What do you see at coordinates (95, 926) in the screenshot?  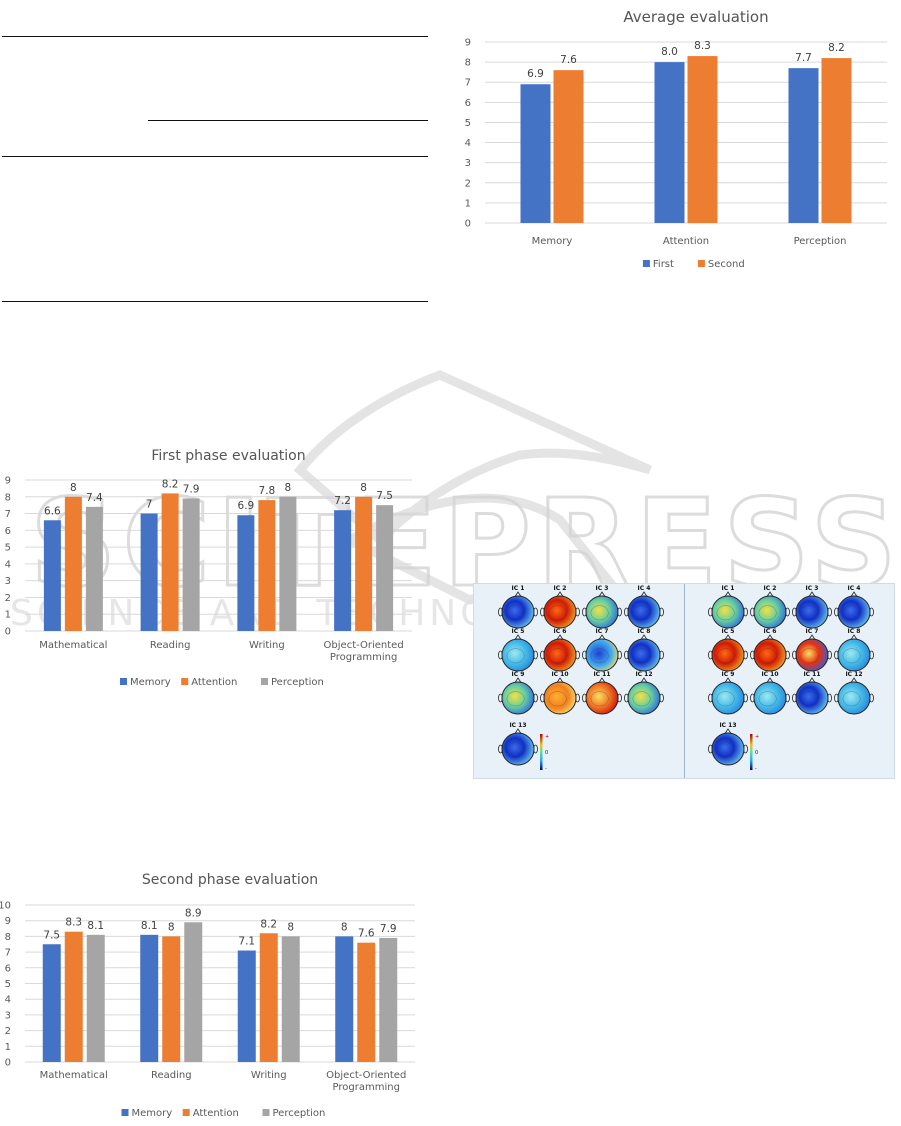 I see `data-label: 8.1` at bounding box center [95, 926].